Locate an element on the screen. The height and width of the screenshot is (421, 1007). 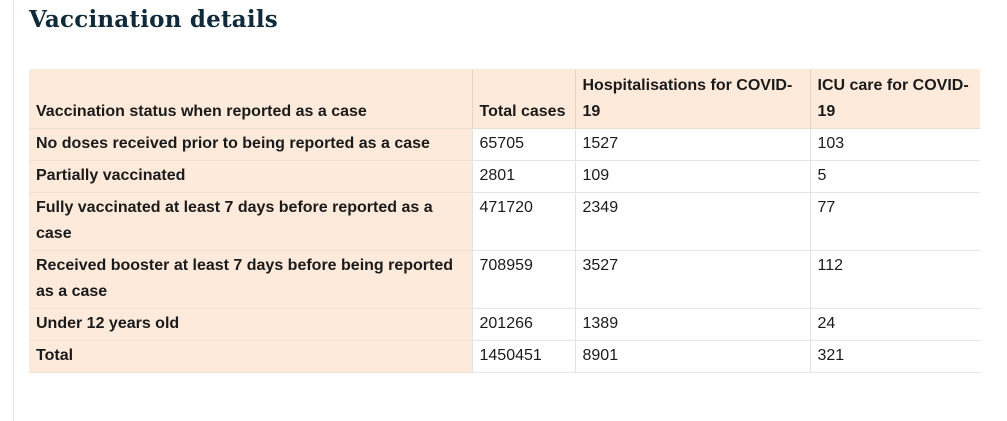
row-status: Partially vaccinated is located at coordinates (250, 176).